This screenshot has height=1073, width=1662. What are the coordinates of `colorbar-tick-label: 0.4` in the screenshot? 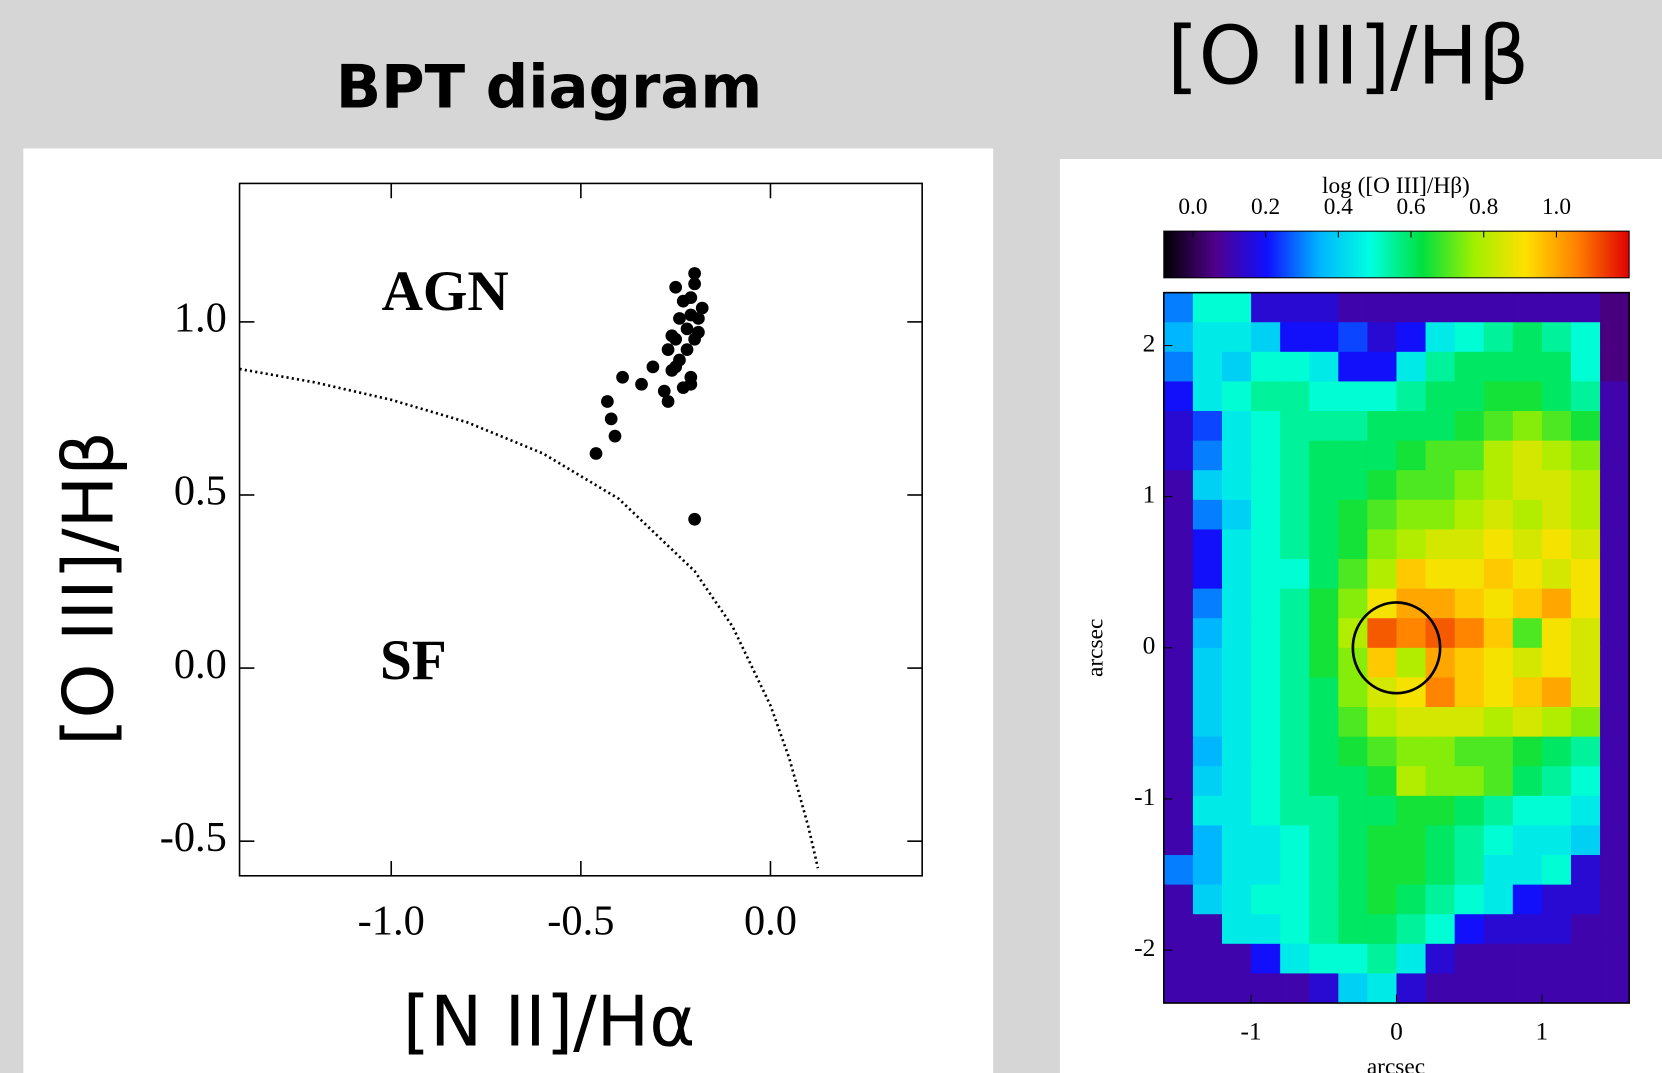 It's located at (1338, 207).